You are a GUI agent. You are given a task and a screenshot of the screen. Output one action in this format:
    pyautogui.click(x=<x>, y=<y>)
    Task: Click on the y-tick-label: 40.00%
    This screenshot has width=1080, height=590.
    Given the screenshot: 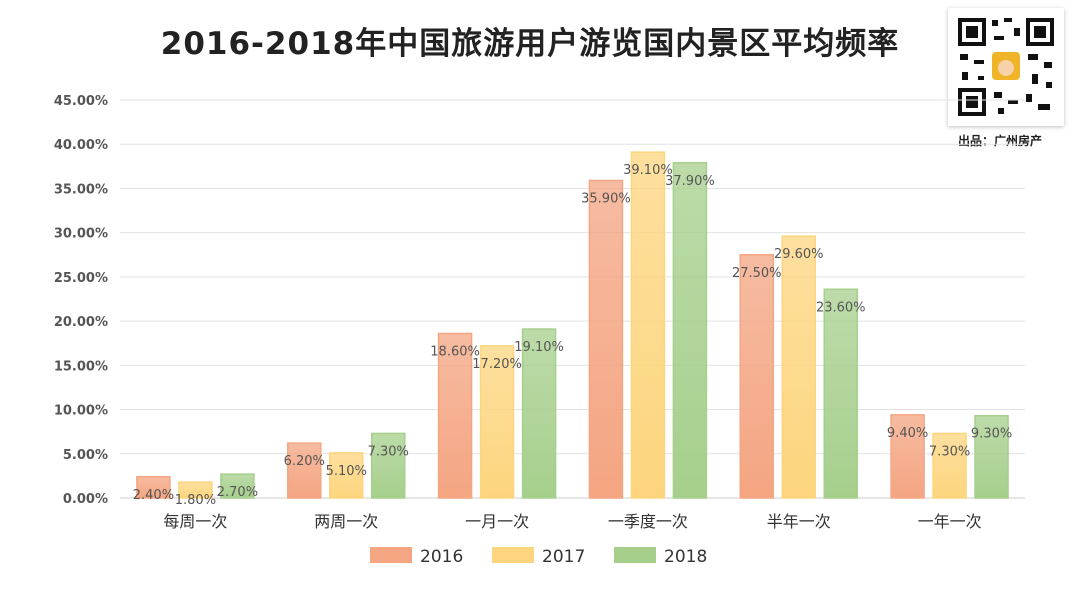 What is the action you would take?
    pyautogui.click(x=81, y=145)
    